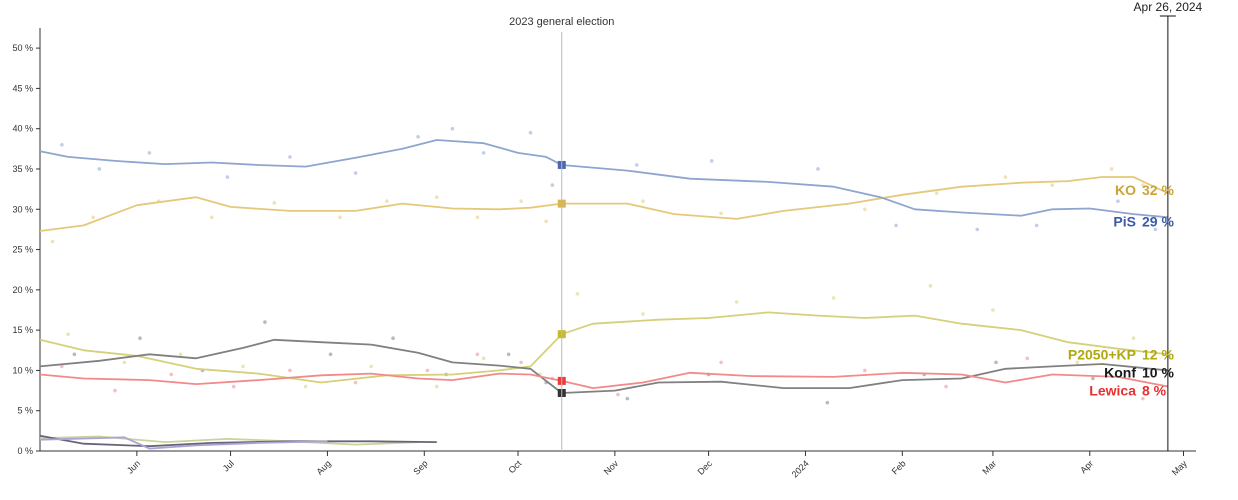 This screenshot has height=500, width=1238. What do you see at coordinates (603, 366) in the screenshot?
I see `trend-line-konf` at bounding box center [603, 366].